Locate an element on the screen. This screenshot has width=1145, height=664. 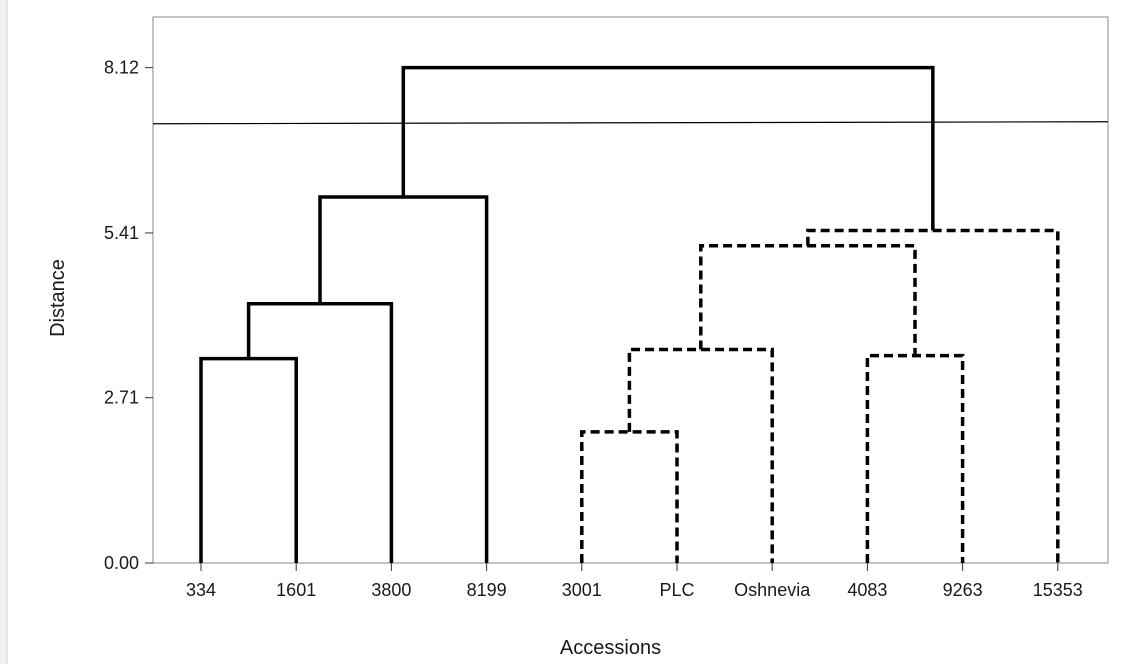
x-tick-label: 1601 is located at coordinates (296, 590).